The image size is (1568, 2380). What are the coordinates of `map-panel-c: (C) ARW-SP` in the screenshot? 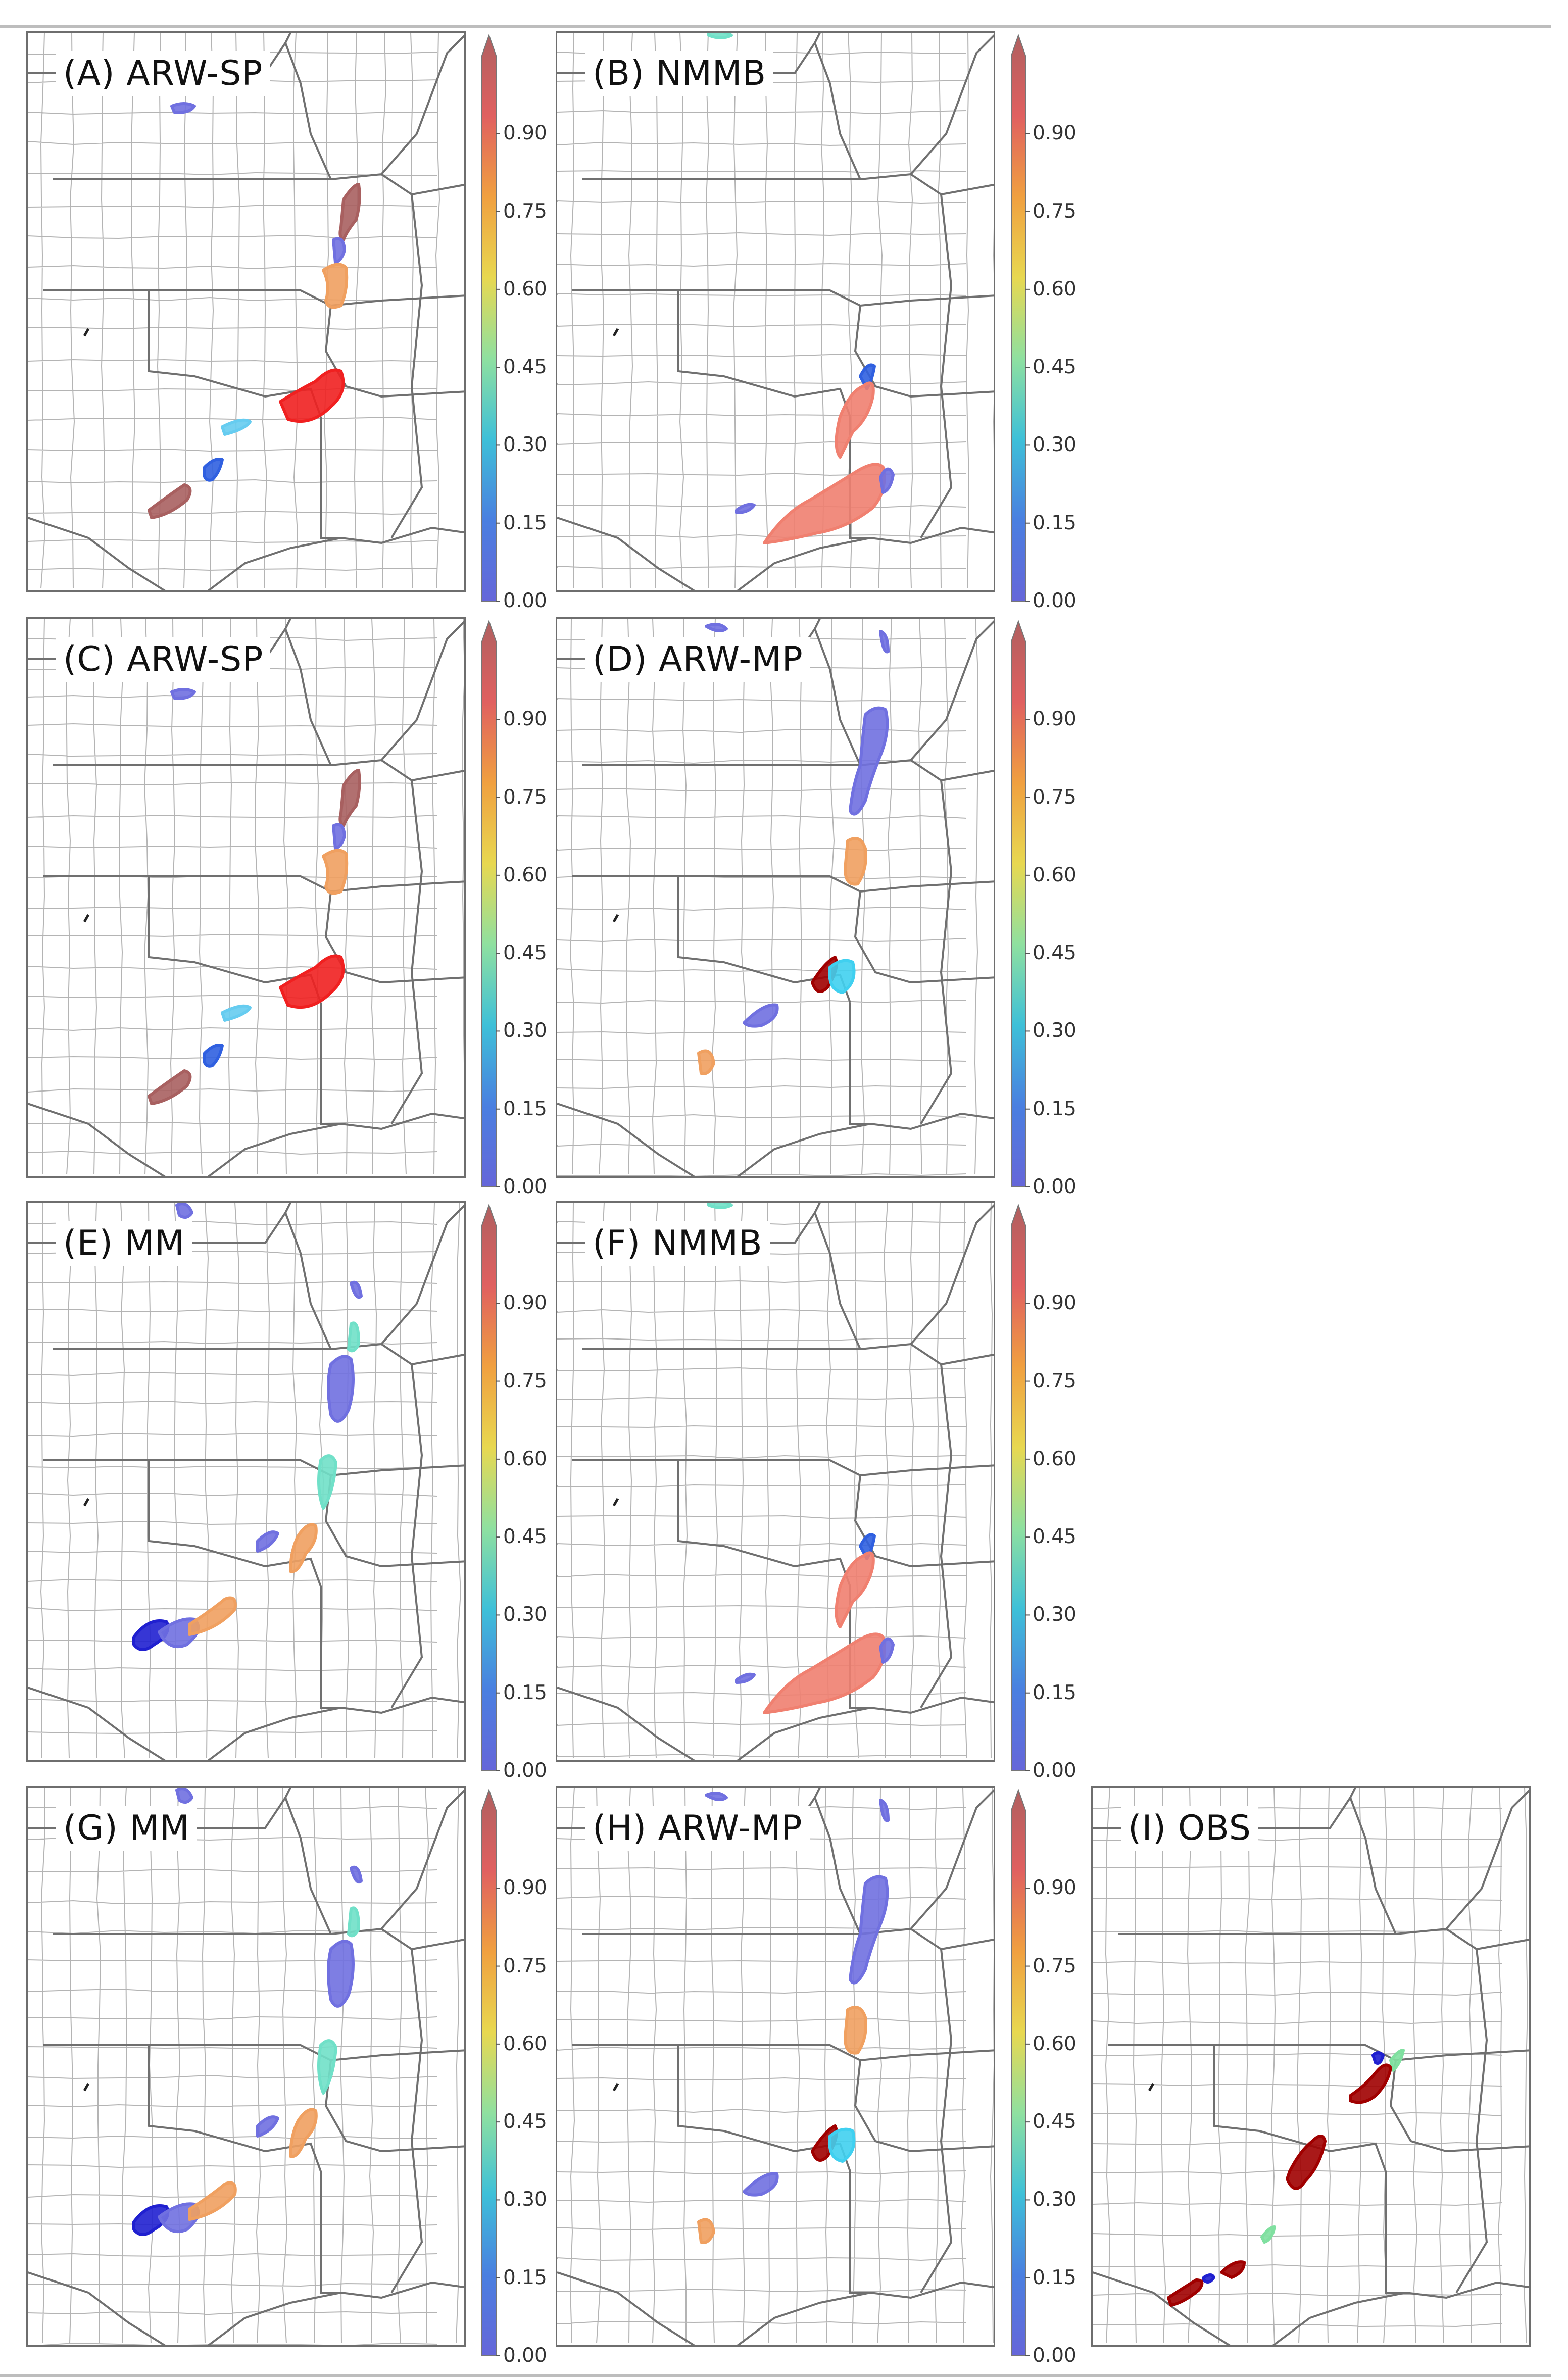 It's located at (246, 898).